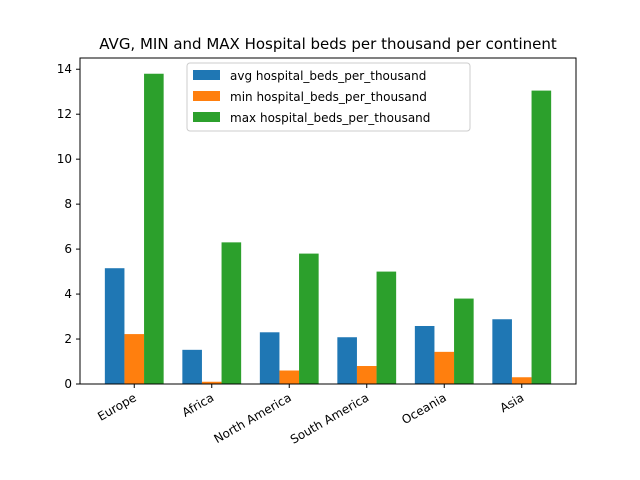 Image resolution: width=640 pixels, height=480 pixels. I want to click on x-tick-label: Africa, so click(198, 404).